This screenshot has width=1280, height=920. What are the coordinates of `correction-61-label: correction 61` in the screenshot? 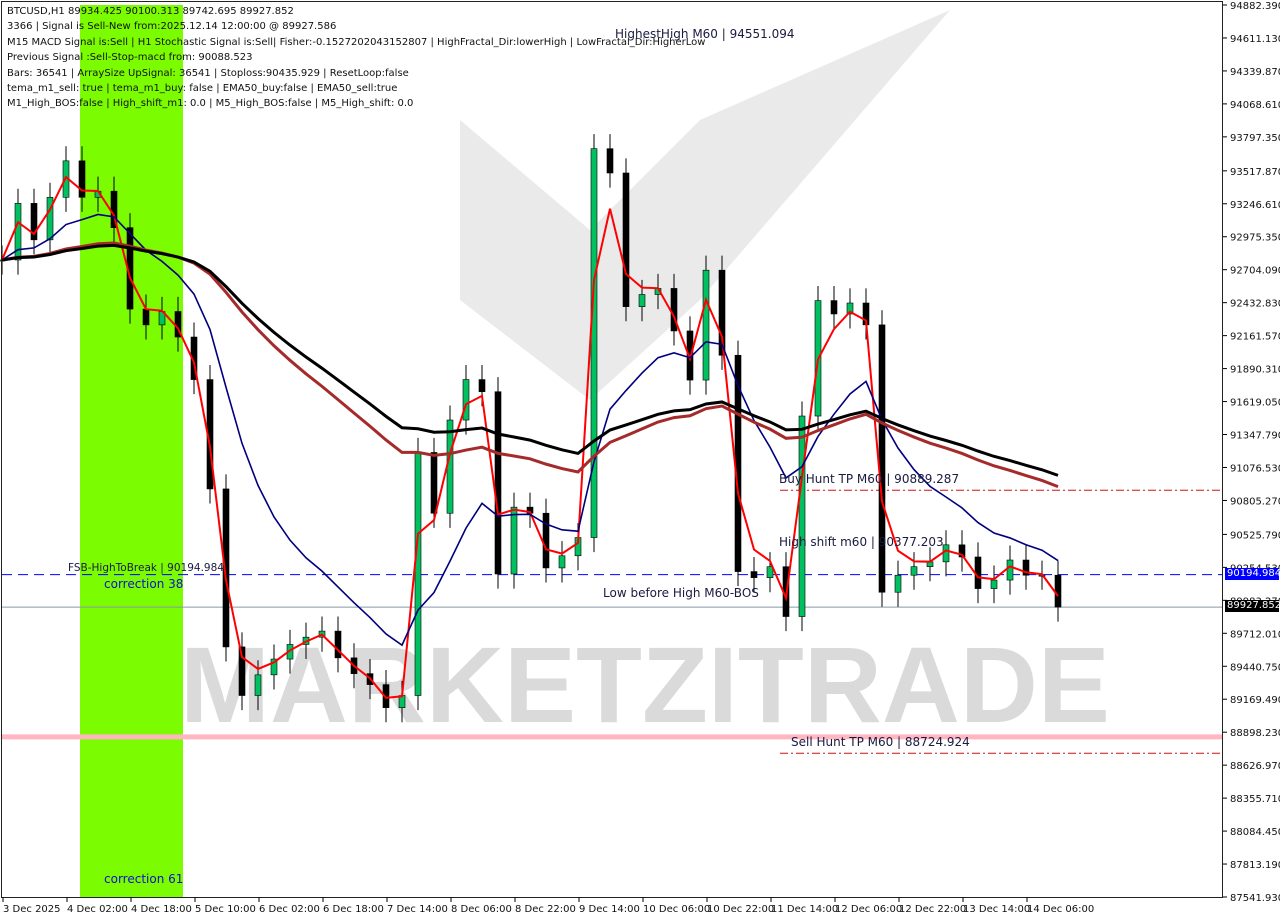 It's located at (144, 879).